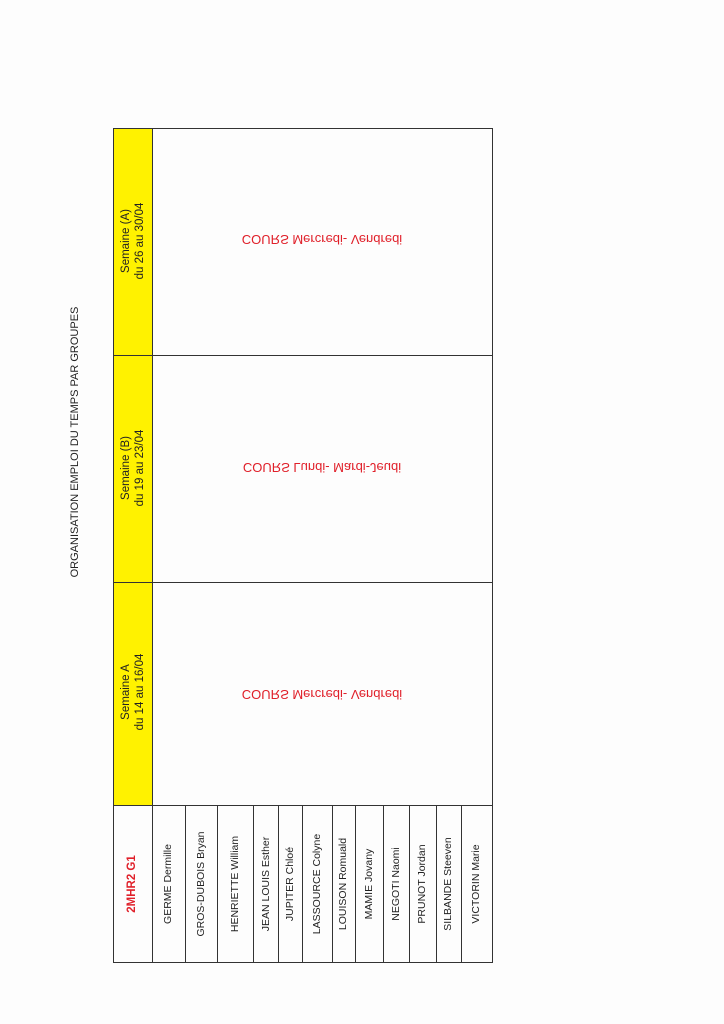 The height and width of the screenshot is (1024, 724). What do you see at coordinates (140, 241) in the screenshot?
I see `week-3-dates: du 26 au 30/04` at bounding box center [140, 241].